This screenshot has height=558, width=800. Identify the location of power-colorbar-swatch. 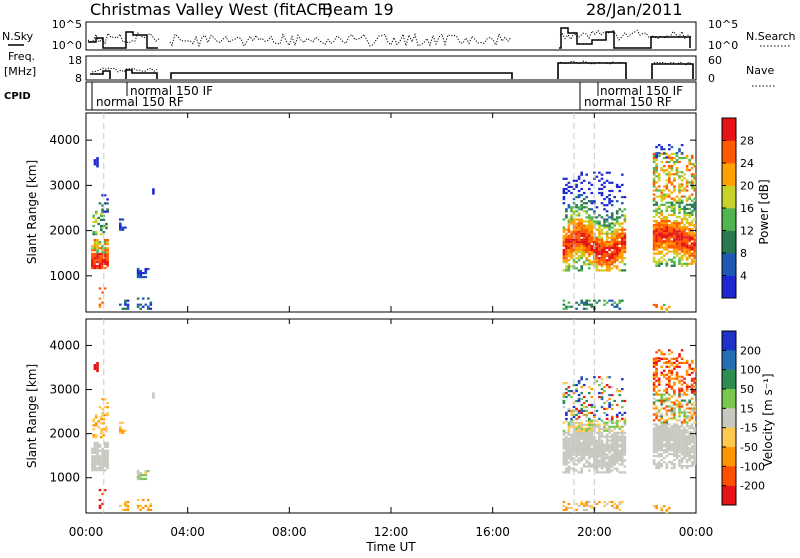
(729, 287).